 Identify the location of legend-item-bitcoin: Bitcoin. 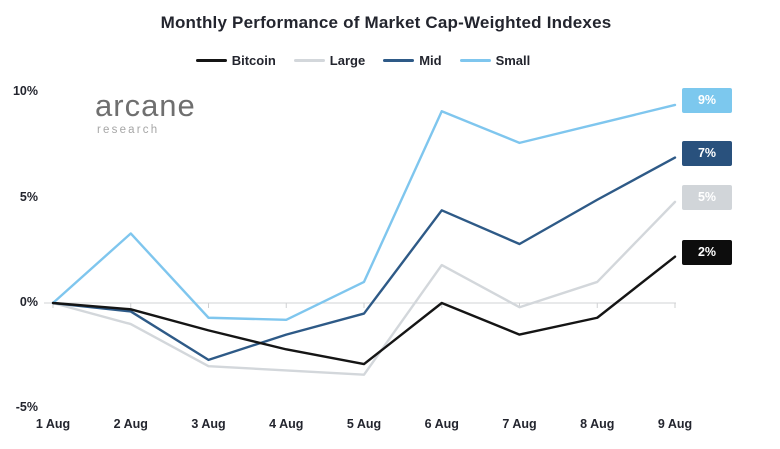
(235, 60).